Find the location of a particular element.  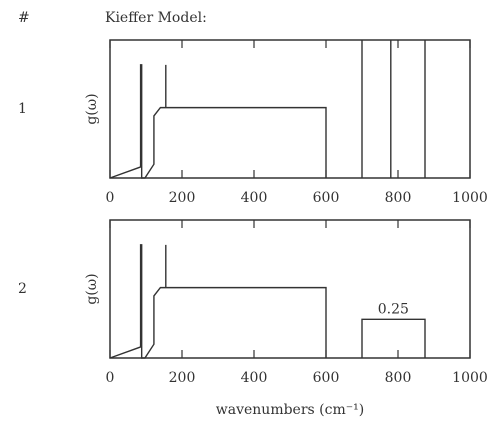

annotation: 0.25 is located at coordinates (393, 309).